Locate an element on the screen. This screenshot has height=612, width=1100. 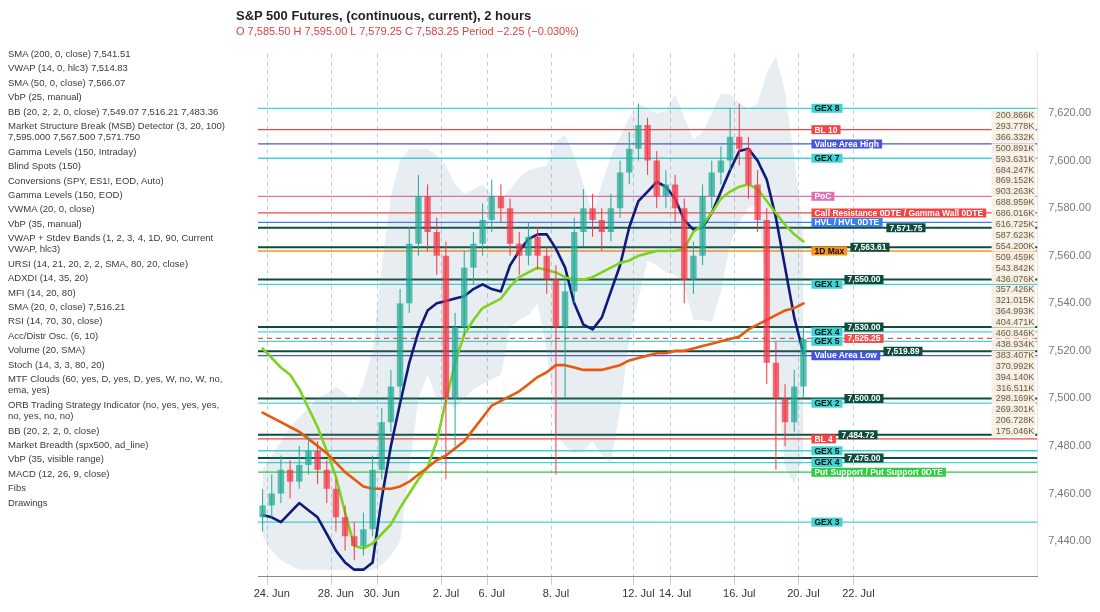
ref-line-label: BL 4 is located at coordinates (823, 438).